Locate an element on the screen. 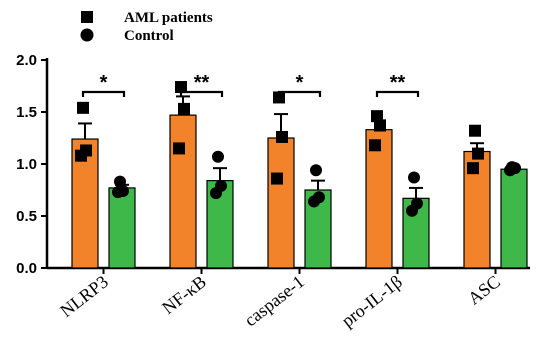  legend-marker-circle is located at coordinates (87, 35).